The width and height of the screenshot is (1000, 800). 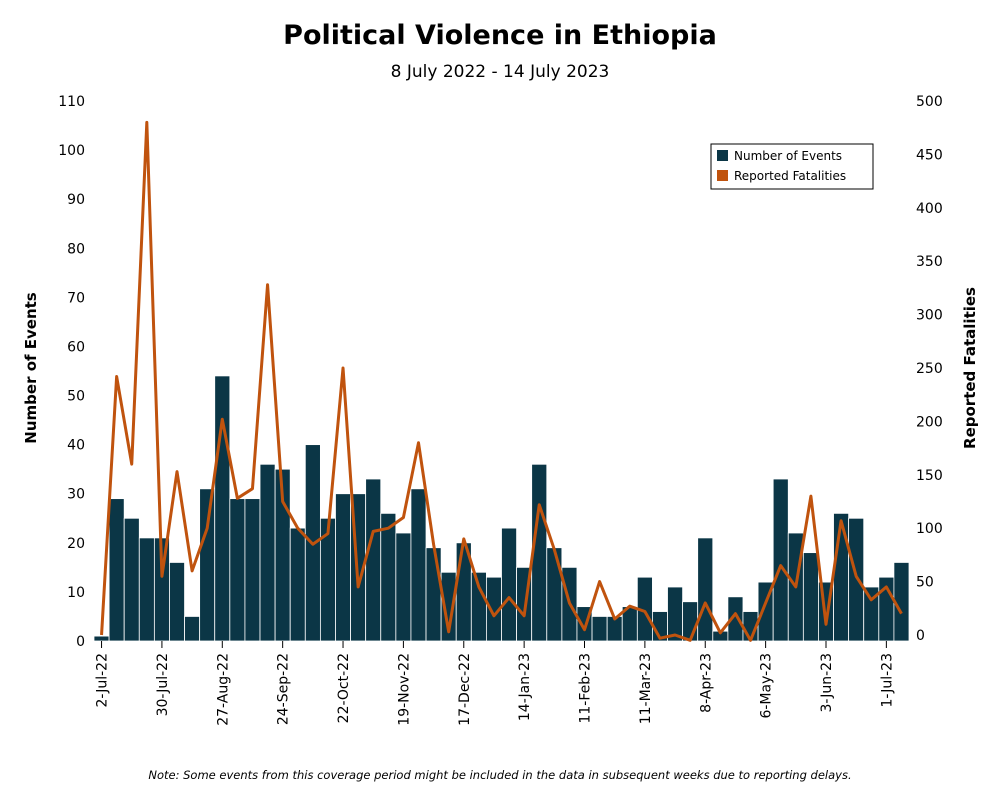 What do you see at coordinates (790, 176) in the screenshot?
I see `legend-label-fatalities: Reported Fatalities` at bounding box center [790, 176].